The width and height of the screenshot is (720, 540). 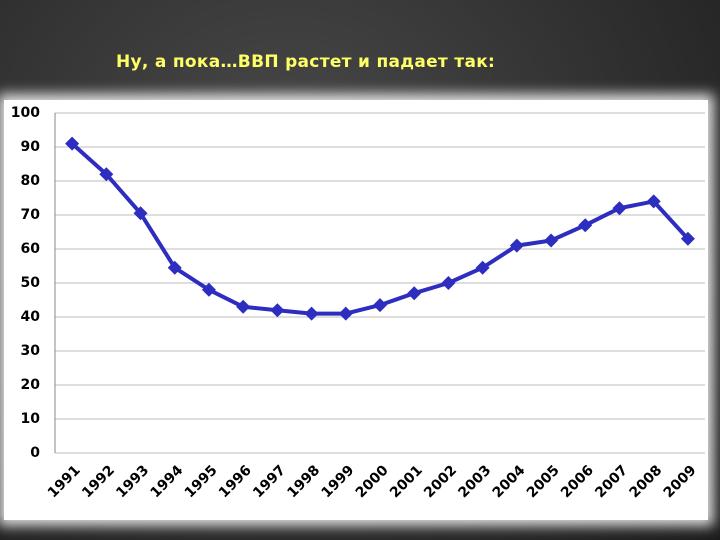 I want to click on x-tick-label: 1994, so click(x=167, y=481).